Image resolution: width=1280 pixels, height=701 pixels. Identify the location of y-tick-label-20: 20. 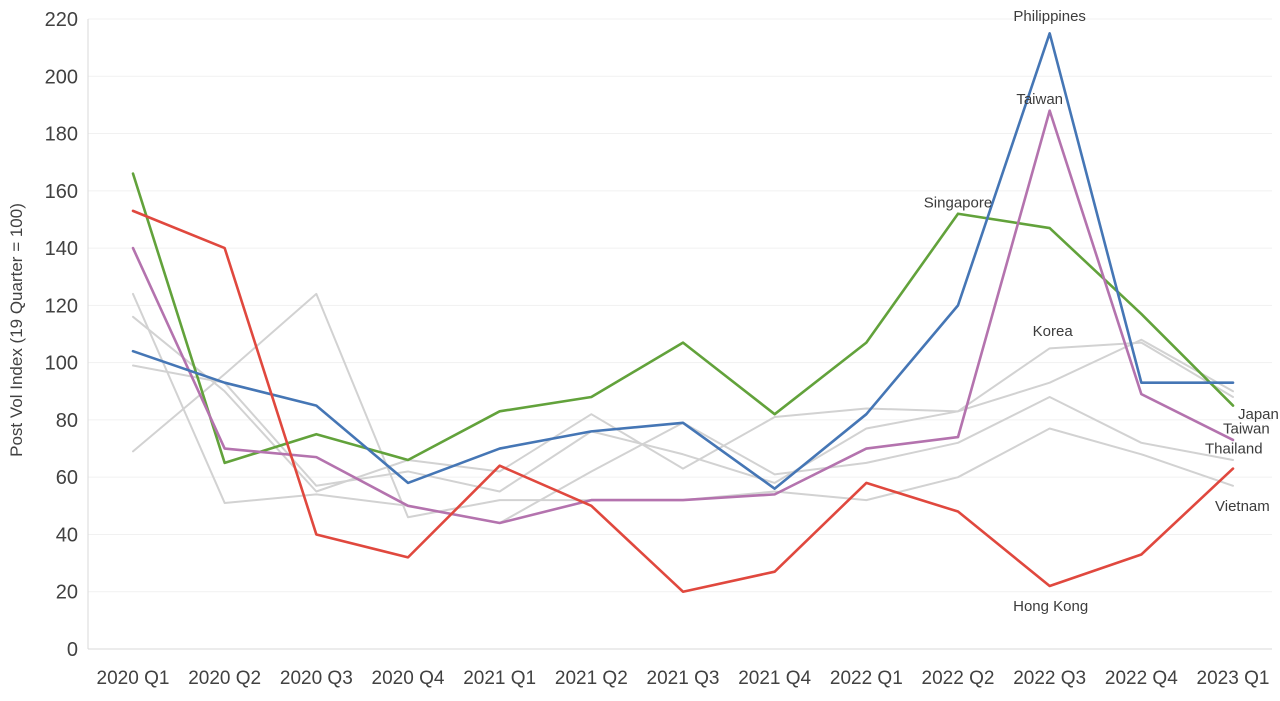
(67, 593).